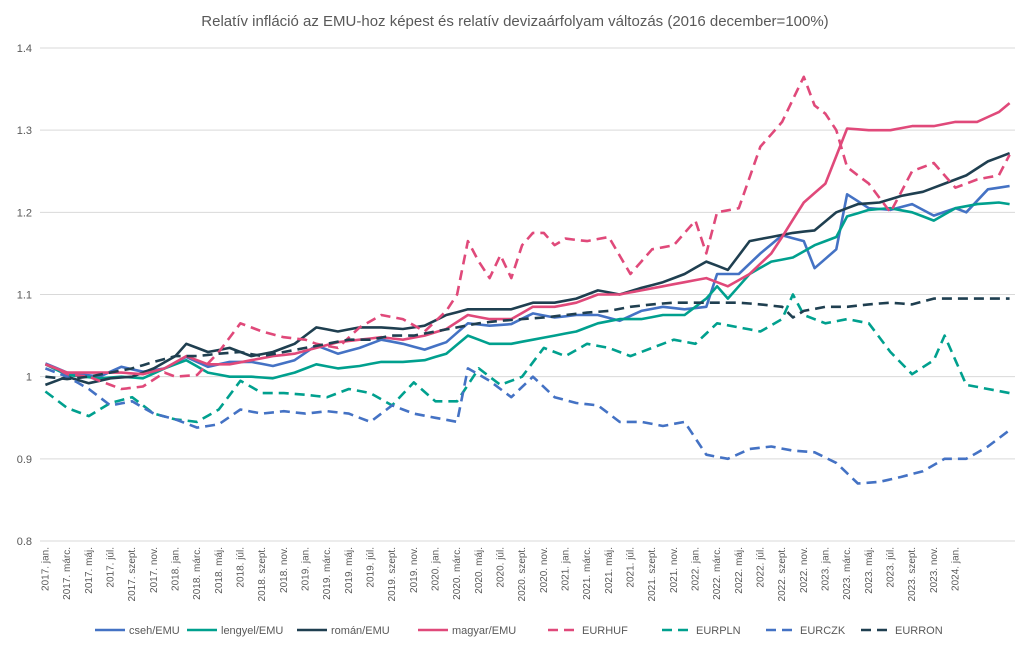 Image resolution: width=1030 pixels, height=650 pixels. Describe the element at coordinates (360, 631) in the screenshot. I see `legend-label: román/EMU` at that location.